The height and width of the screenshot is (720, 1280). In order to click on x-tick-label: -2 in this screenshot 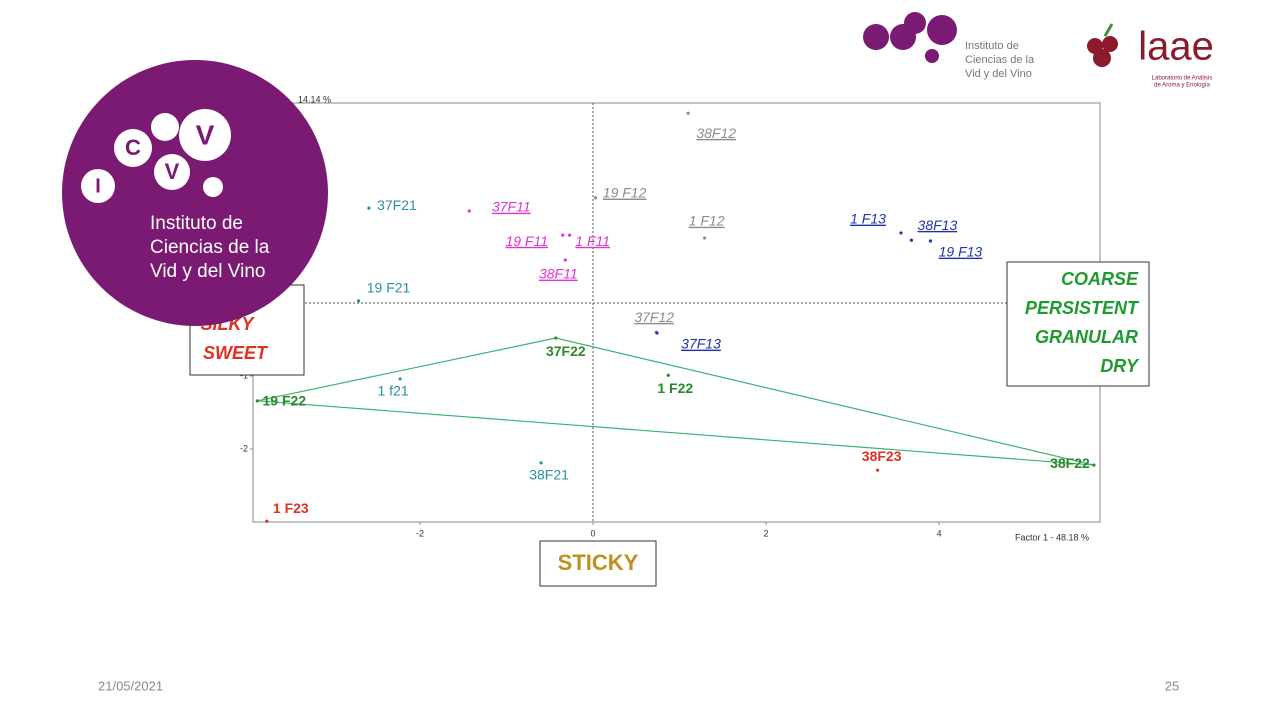, I will do `click(420, 533)`.